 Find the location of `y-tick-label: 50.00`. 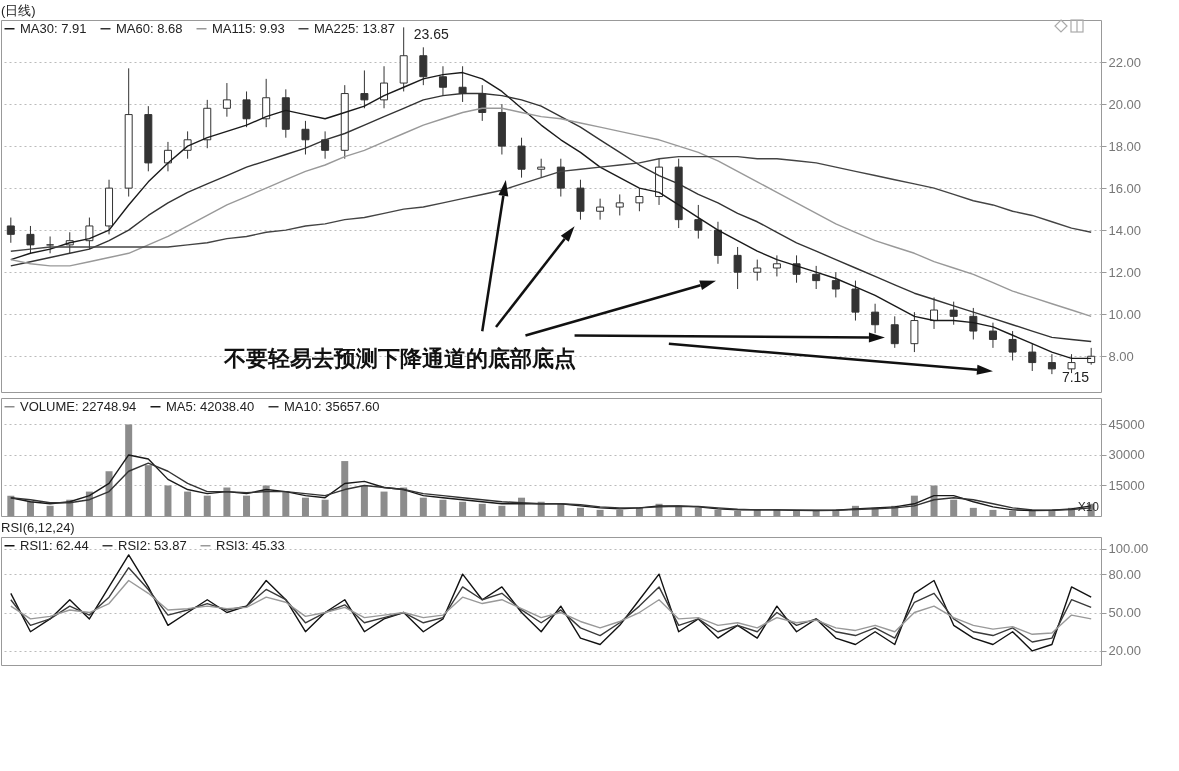

y-tick-label: 50.00 is located at coordinates (1125, 613).